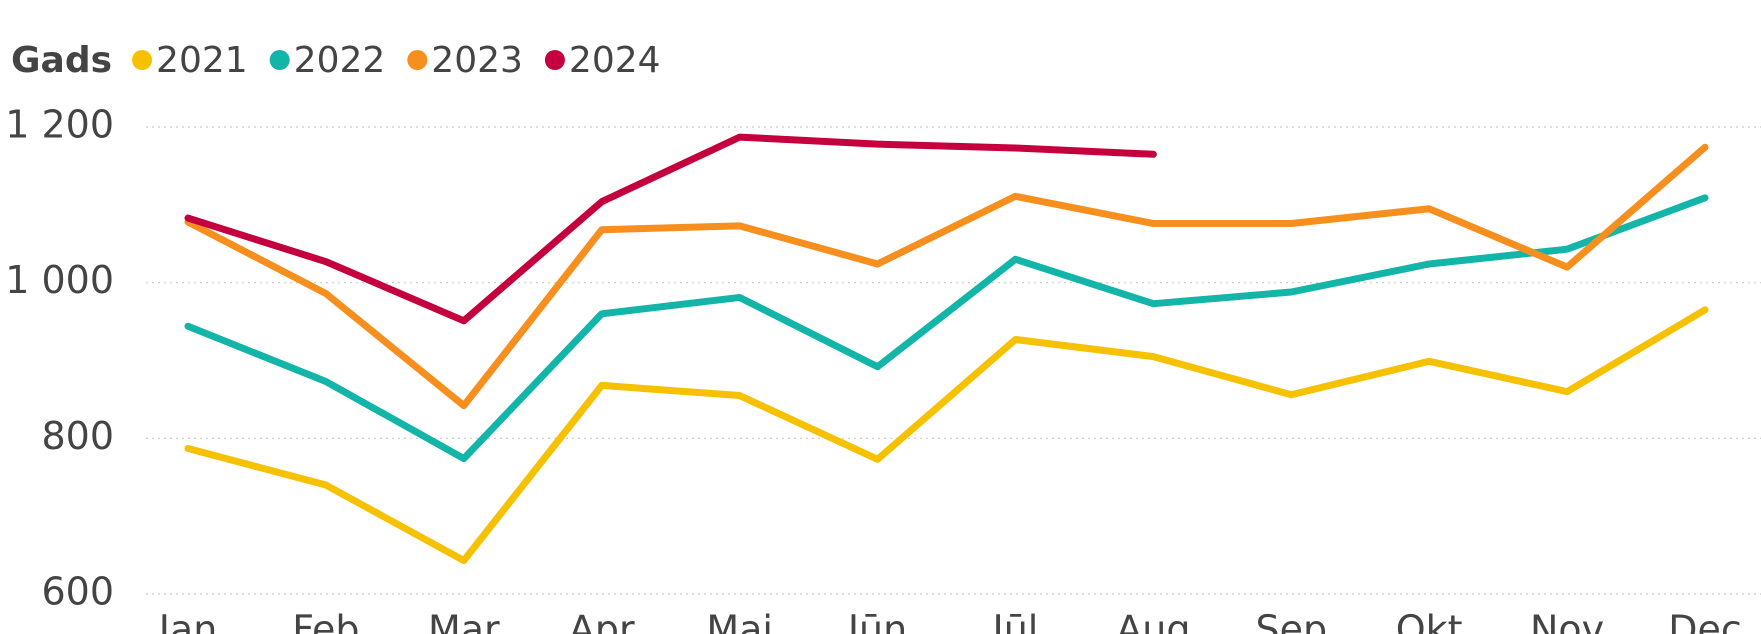  I want to click on y-tick-label: 800, so click(77, 436).